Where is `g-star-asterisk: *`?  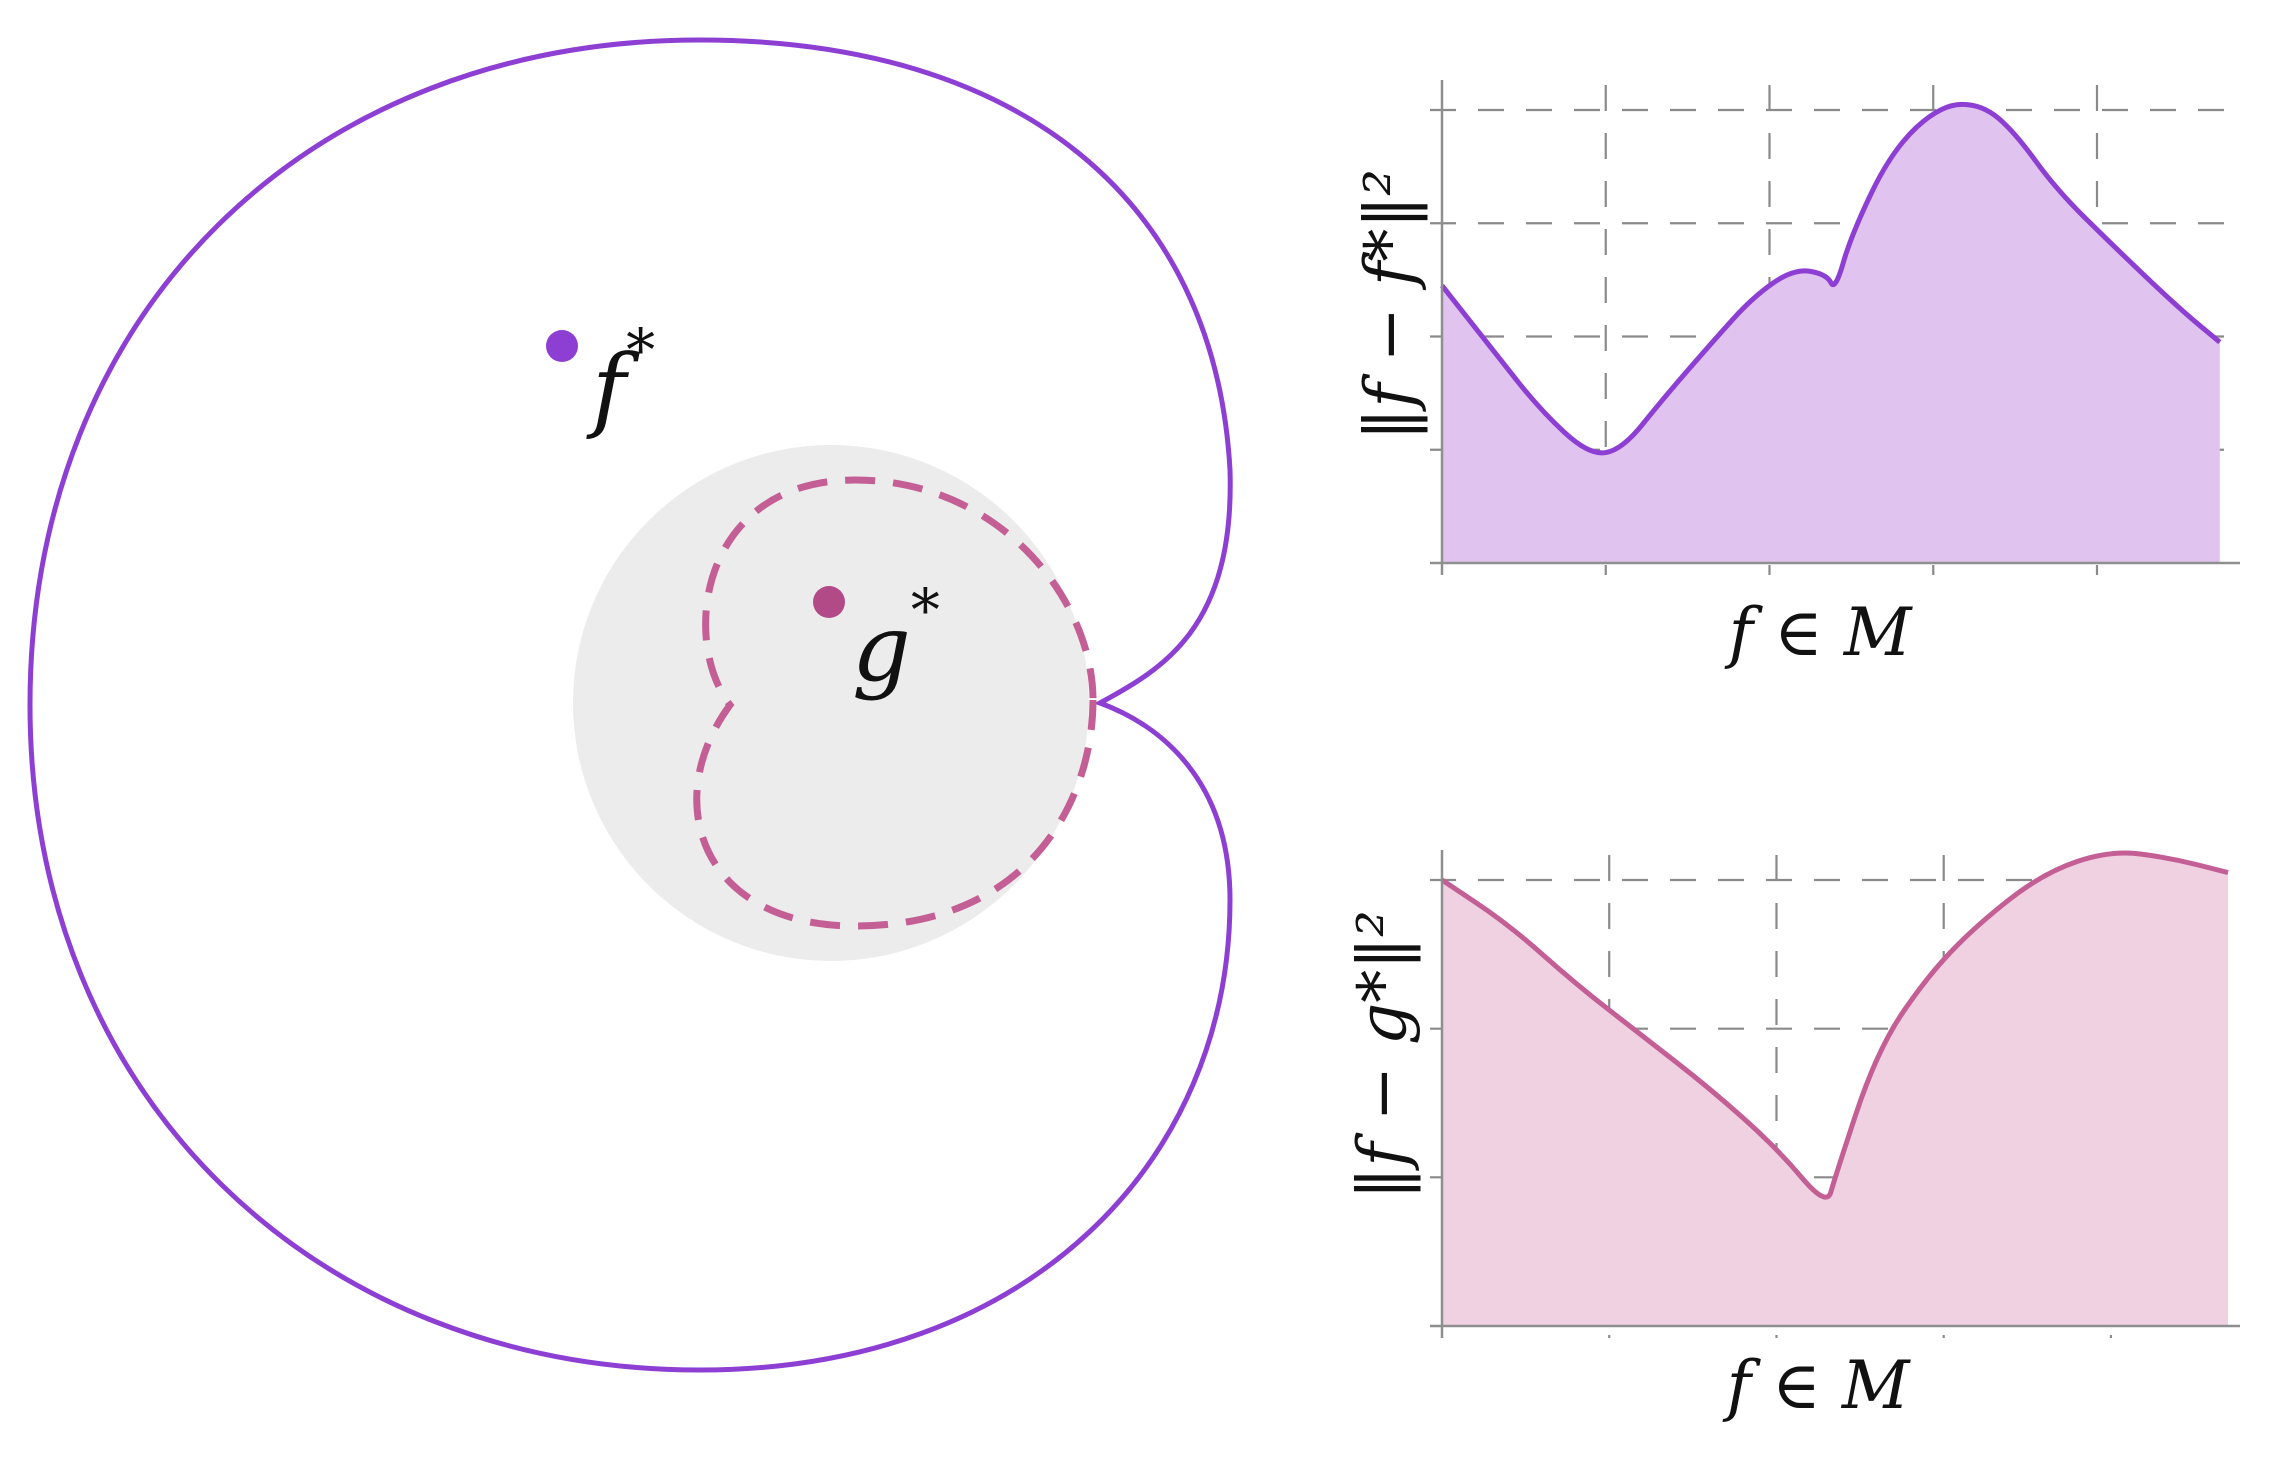
g-star-asterisk: * is located at coordinates (925, 610).